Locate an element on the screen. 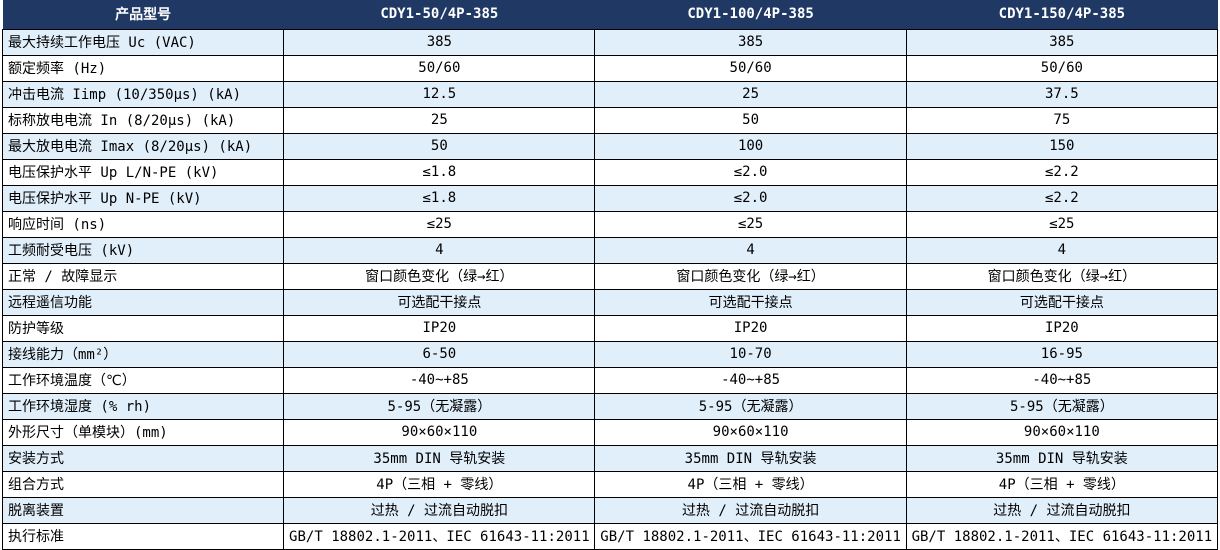 The width and height of the screenshot is (1220, 550). table-row: 远程遥信功能 可选配干接点 可选配干接点 可选配干接点 is located at coordinates (610, 302).